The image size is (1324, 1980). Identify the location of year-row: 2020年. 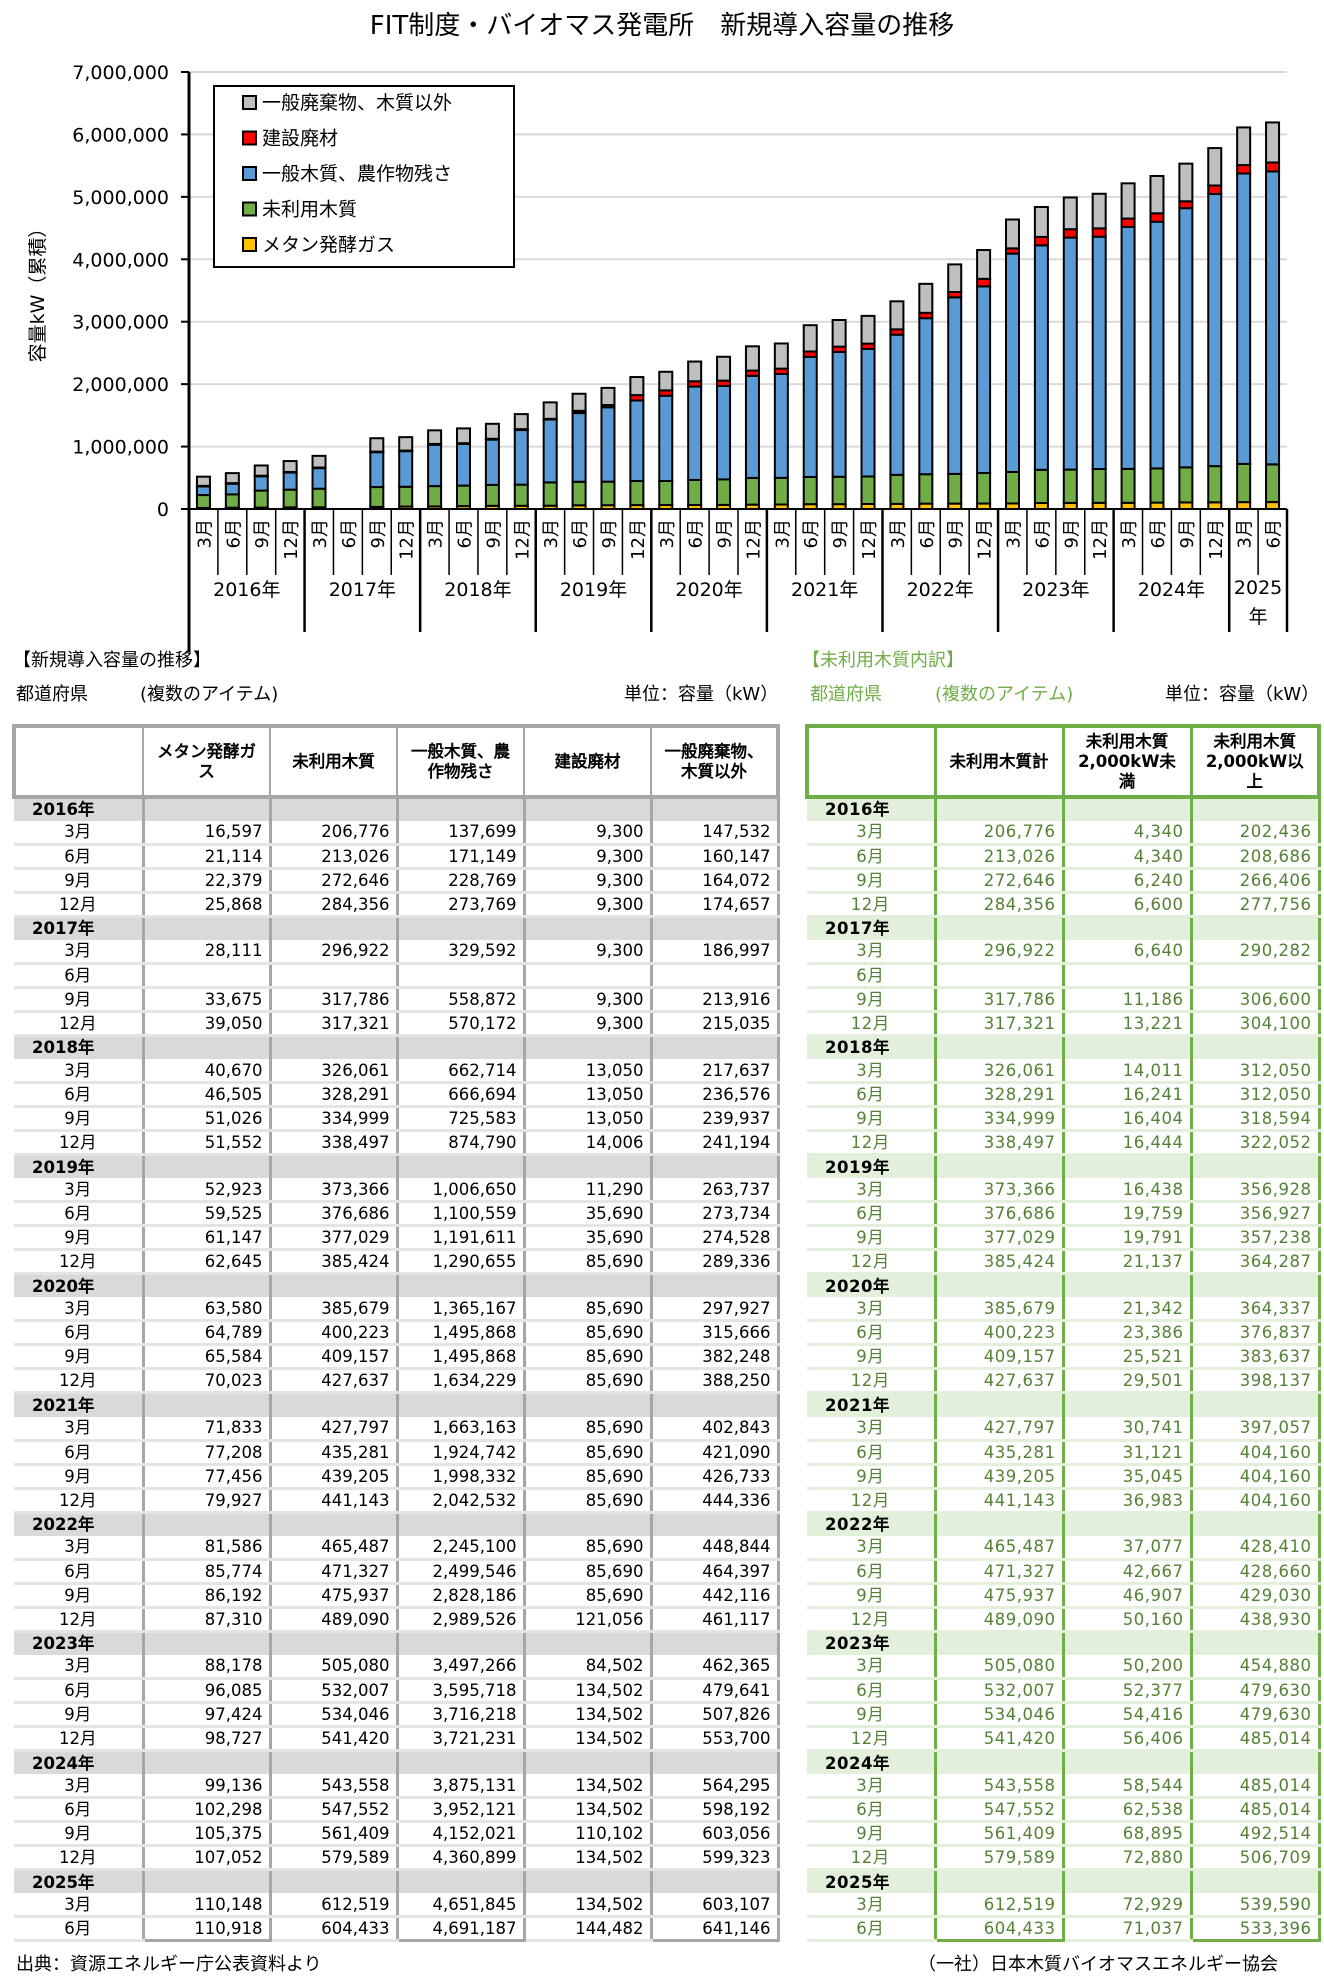
(1064, 1285).